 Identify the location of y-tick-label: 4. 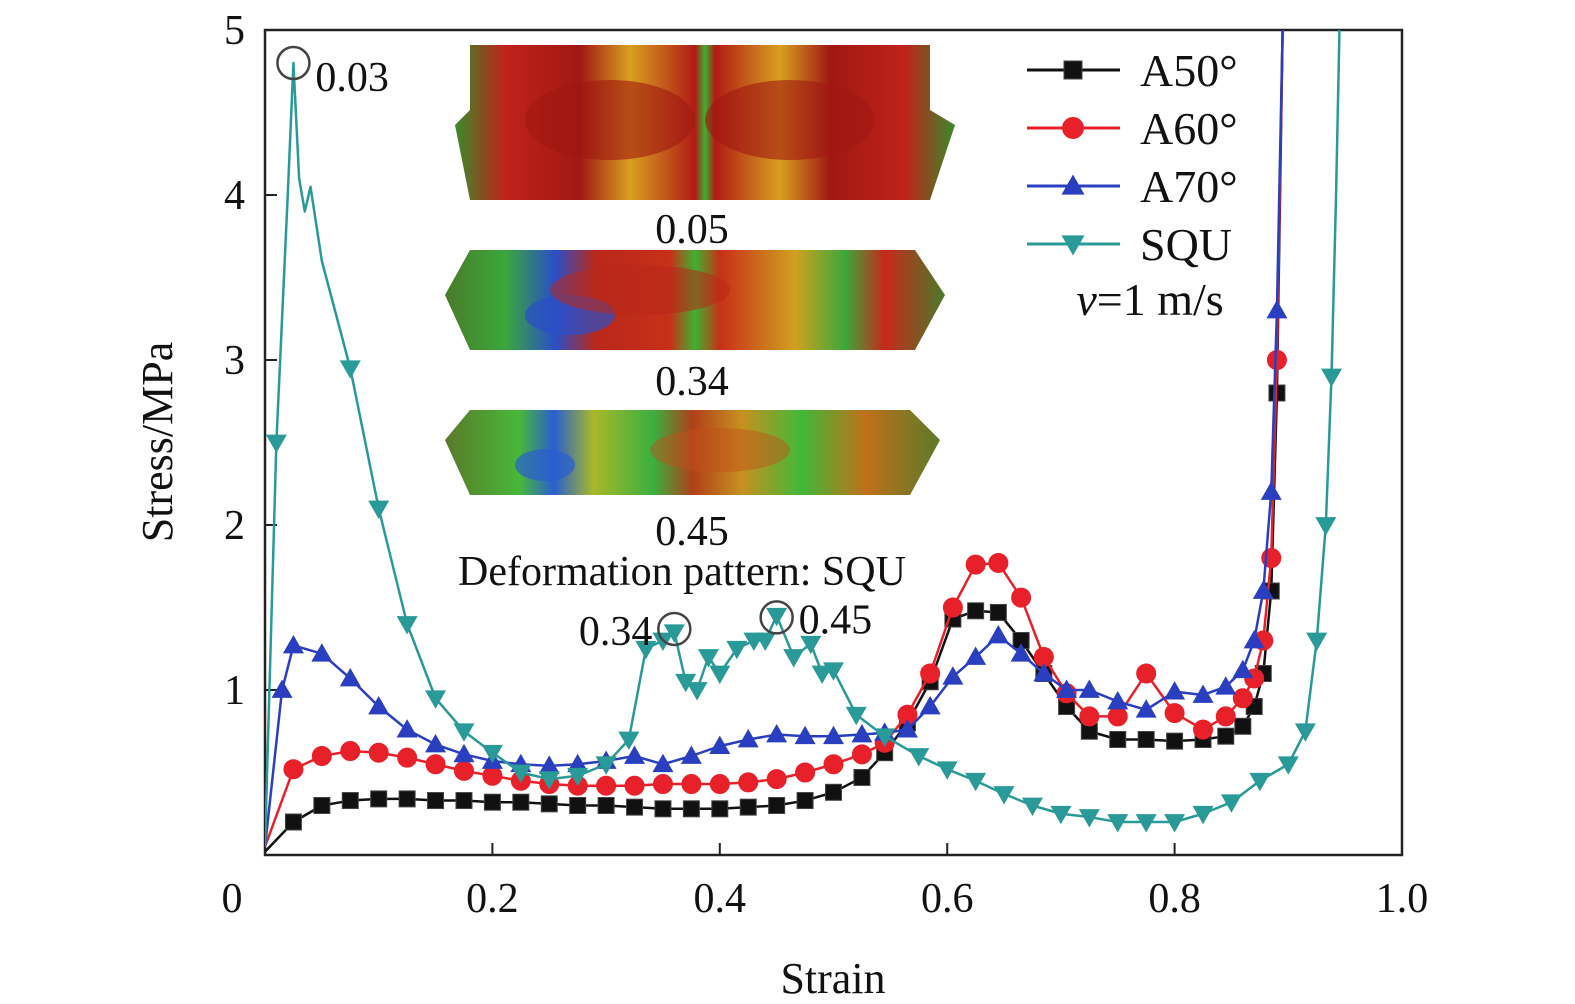
(234, 196).